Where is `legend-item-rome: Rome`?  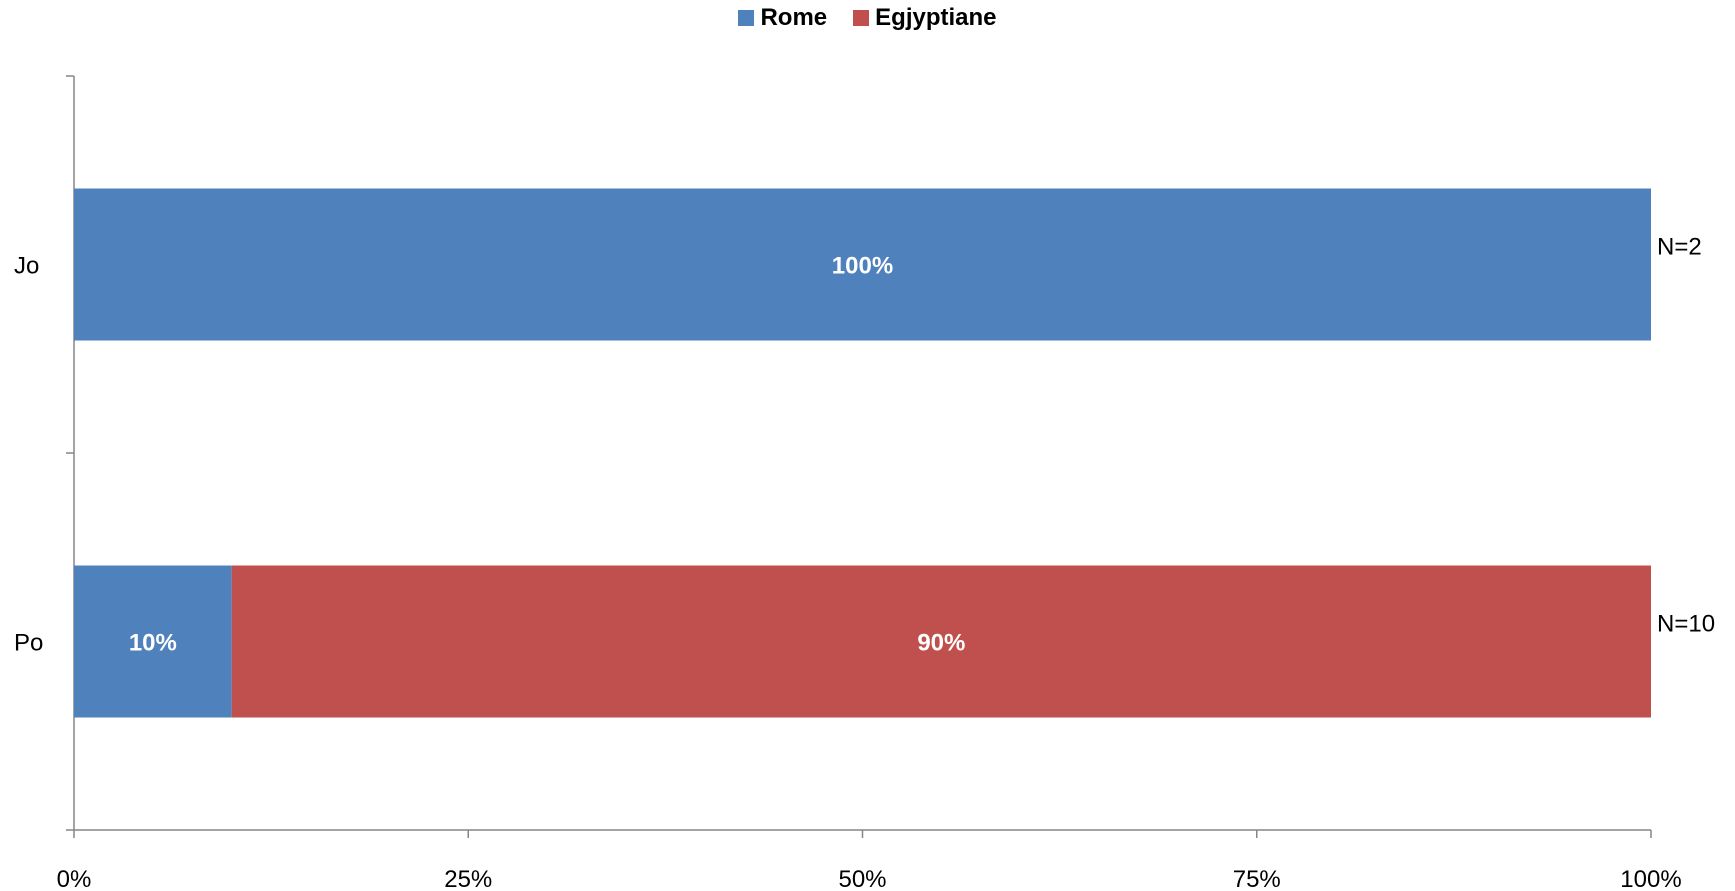 legend-item-rome: Rome is located at coordinates (782, 18).